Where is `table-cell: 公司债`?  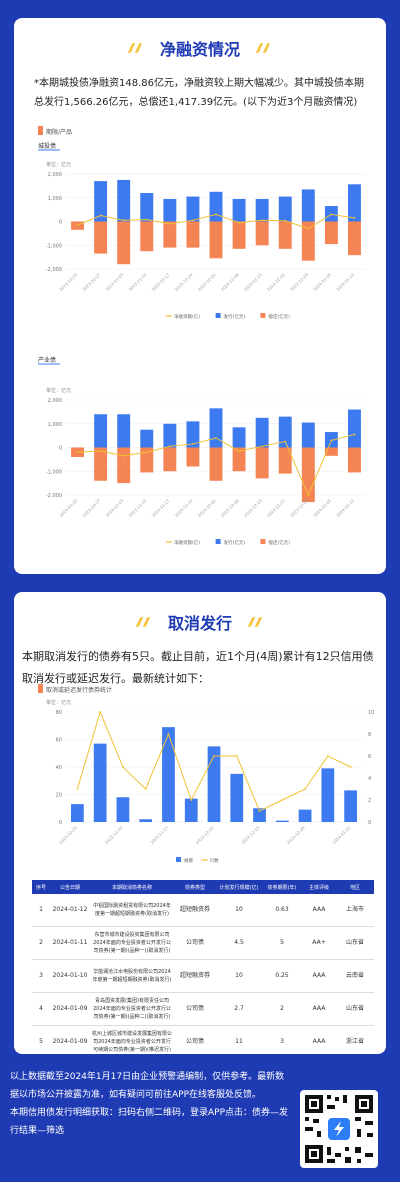
table-cell: 公司债 is located at coordinates (195, 1009).